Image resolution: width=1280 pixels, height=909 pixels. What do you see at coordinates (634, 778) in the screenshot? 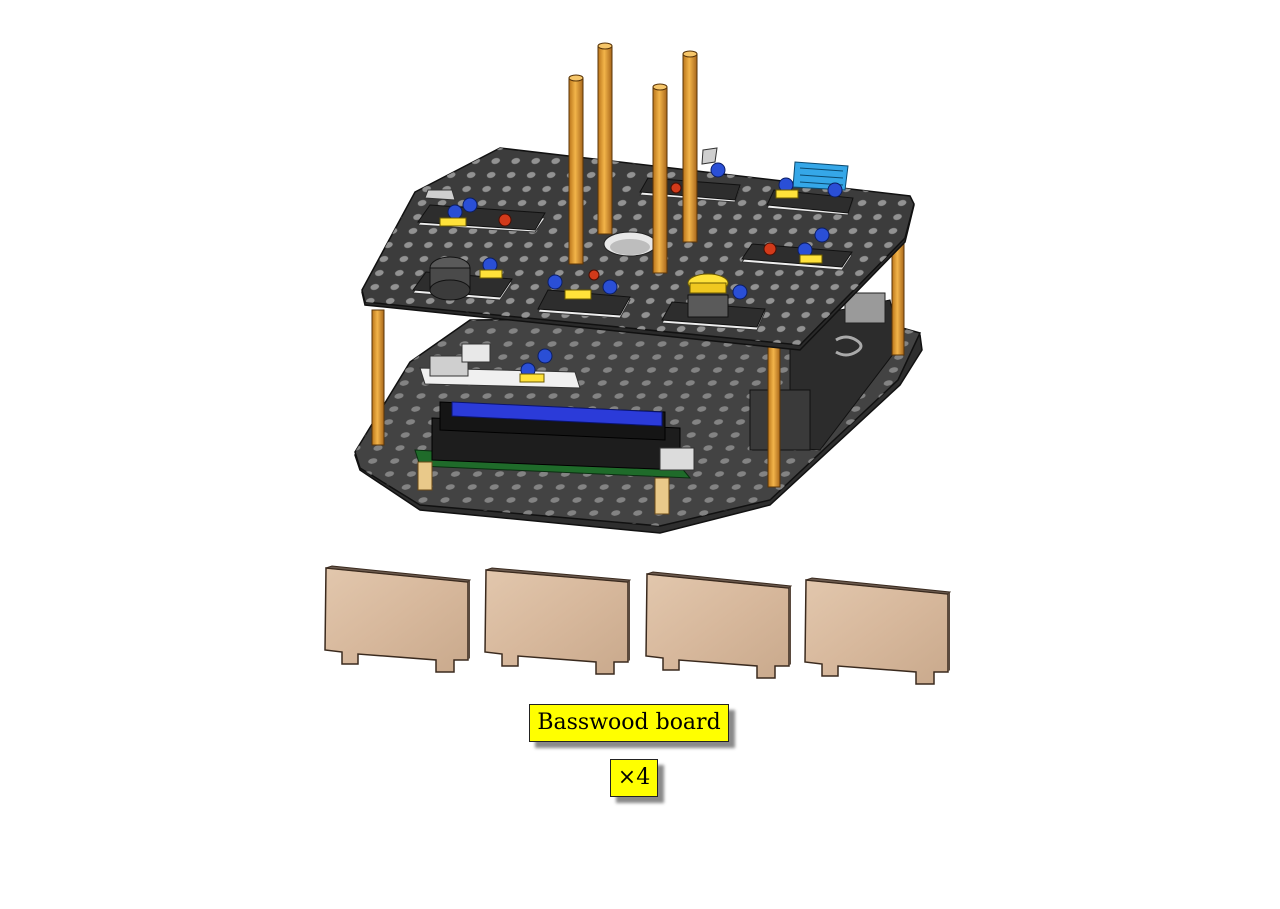
I see `quantity-label: ×4` at bounding box center [634, 778].